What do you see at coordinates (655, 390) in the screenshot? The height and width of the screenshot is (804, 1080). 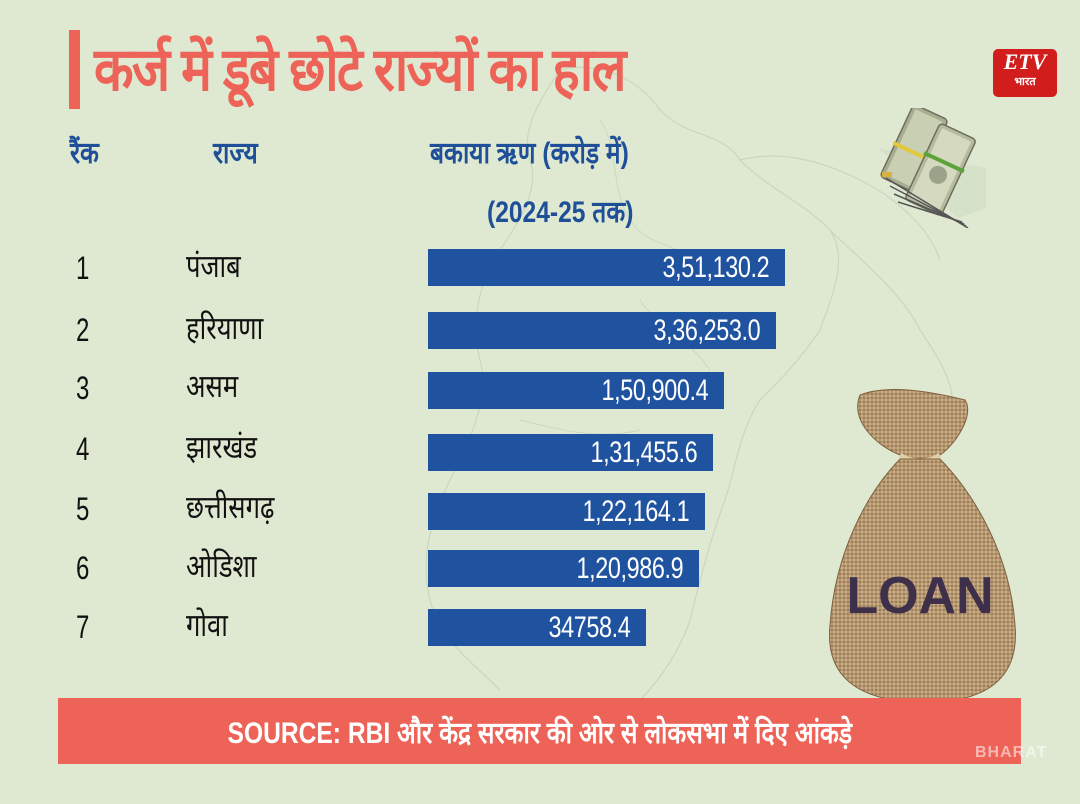 I see `debt-value: 1,50,900.4` at bounding box center [655, 390].